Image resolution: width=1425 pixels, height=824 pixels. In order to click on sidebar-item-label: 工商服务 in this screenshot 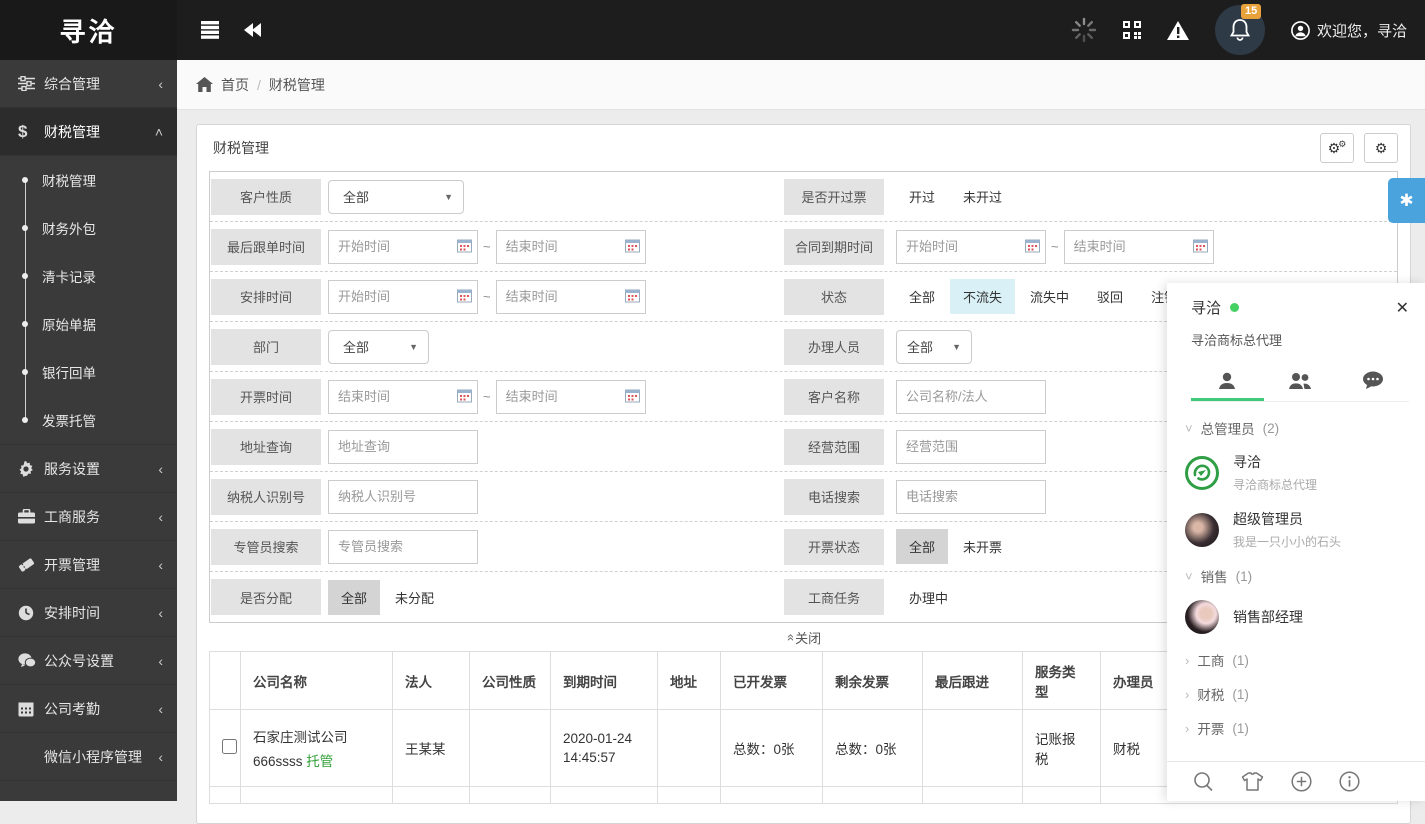, I will do `click(101, 517)`.